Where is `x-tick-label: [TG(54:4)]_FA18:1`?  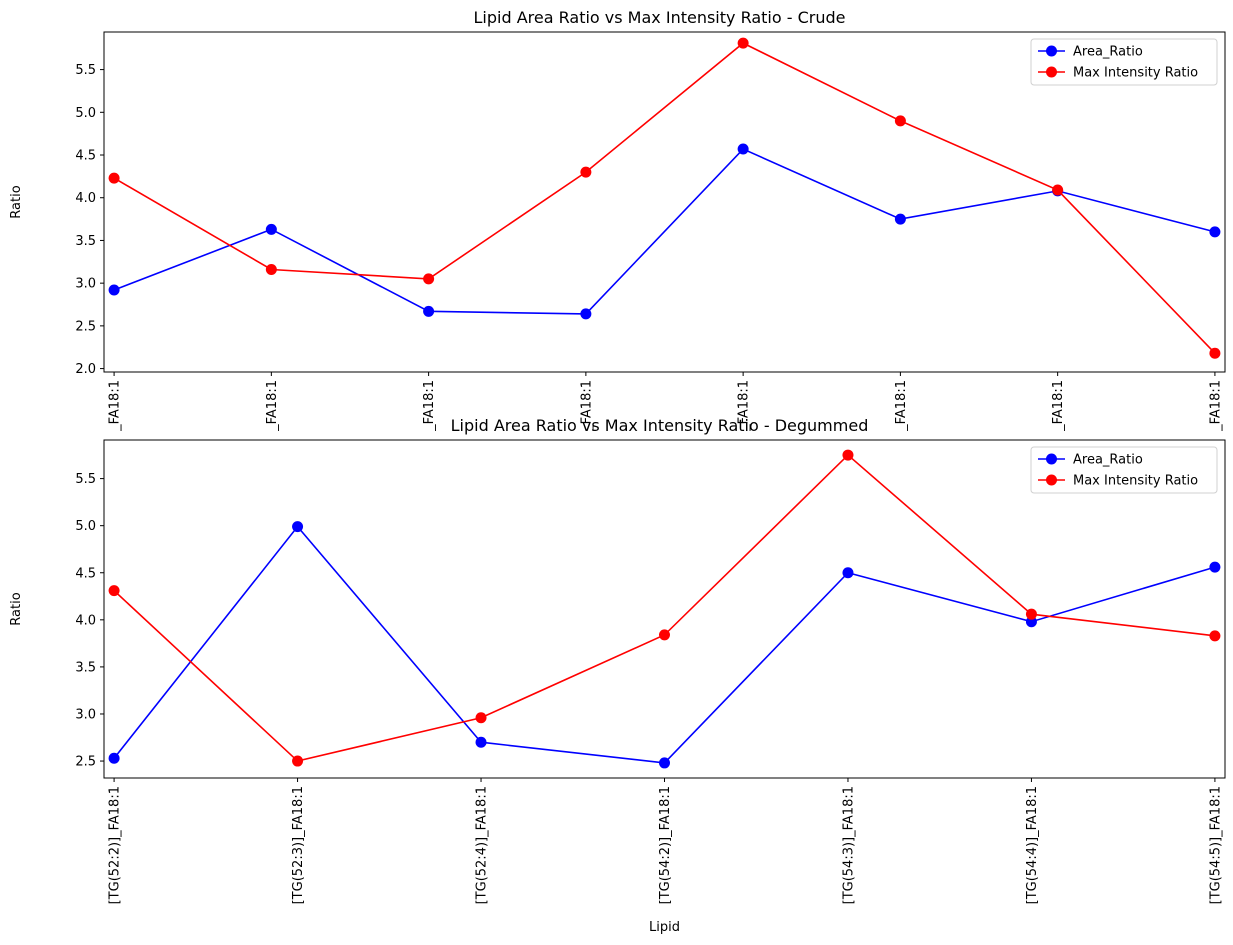
x-tick-label: [TG(54:4)]_FA18:1 is located at coordinates (1032, 845).